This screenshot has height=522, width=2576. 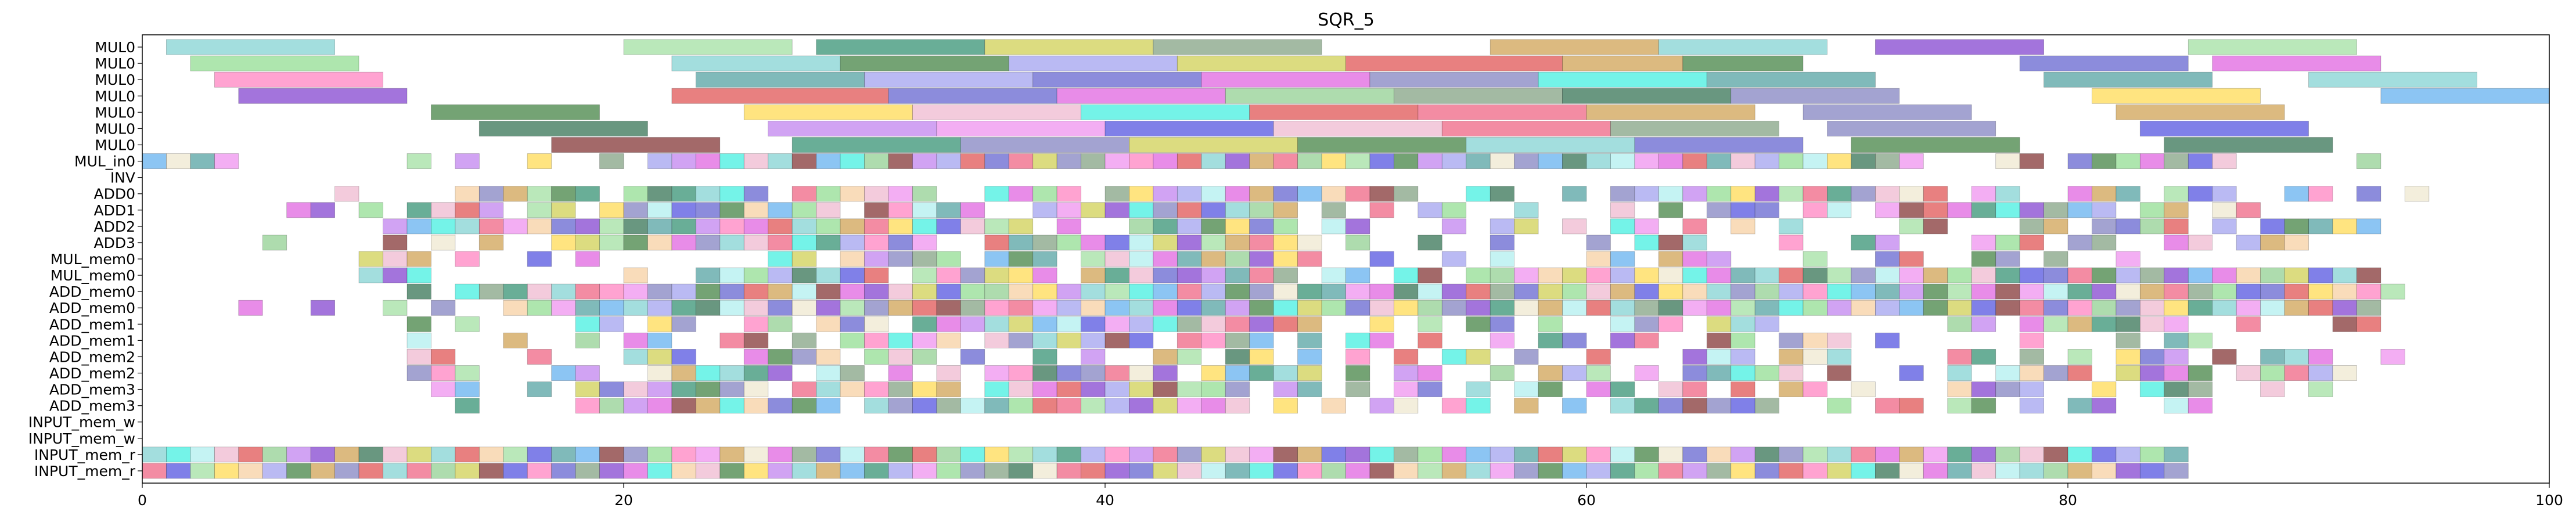 I want to click on x-tick-label: 0, so click(x=142, y=501).